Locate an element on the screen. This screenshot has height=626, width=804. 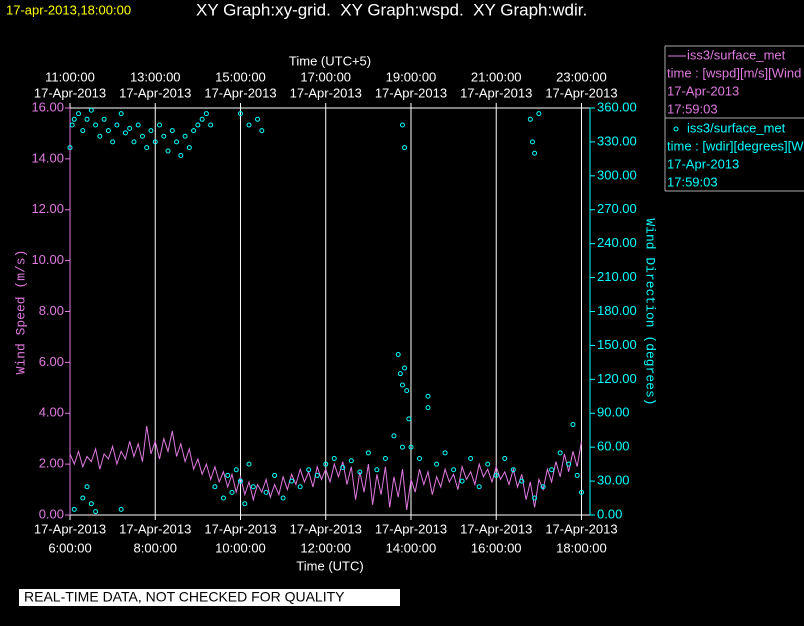
x2-tick-label: 11:00:00 is located at coordinates (70, 76).